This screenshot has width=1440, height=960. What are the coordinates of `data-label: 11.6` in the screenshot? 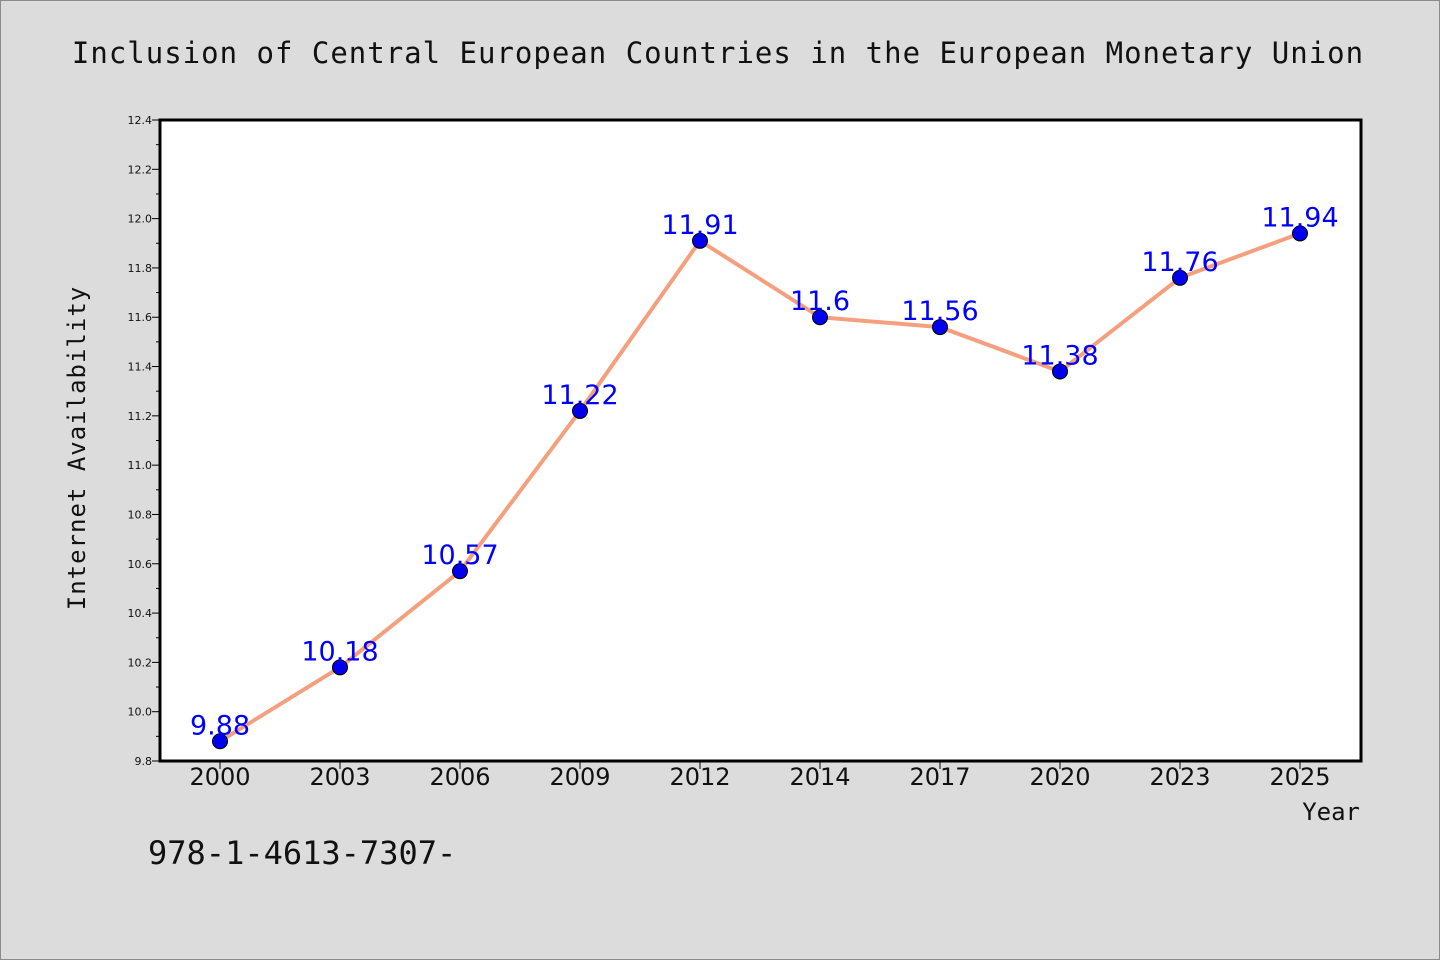 It's located at (820, 301).